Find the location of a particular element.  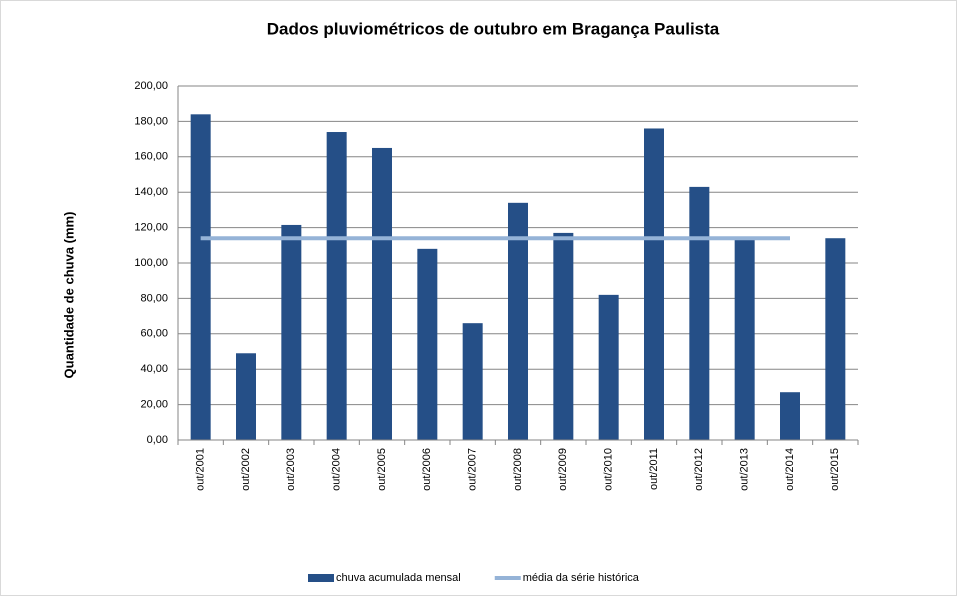

x-tick-label: out/2007 is located at coordinates (473, 469).